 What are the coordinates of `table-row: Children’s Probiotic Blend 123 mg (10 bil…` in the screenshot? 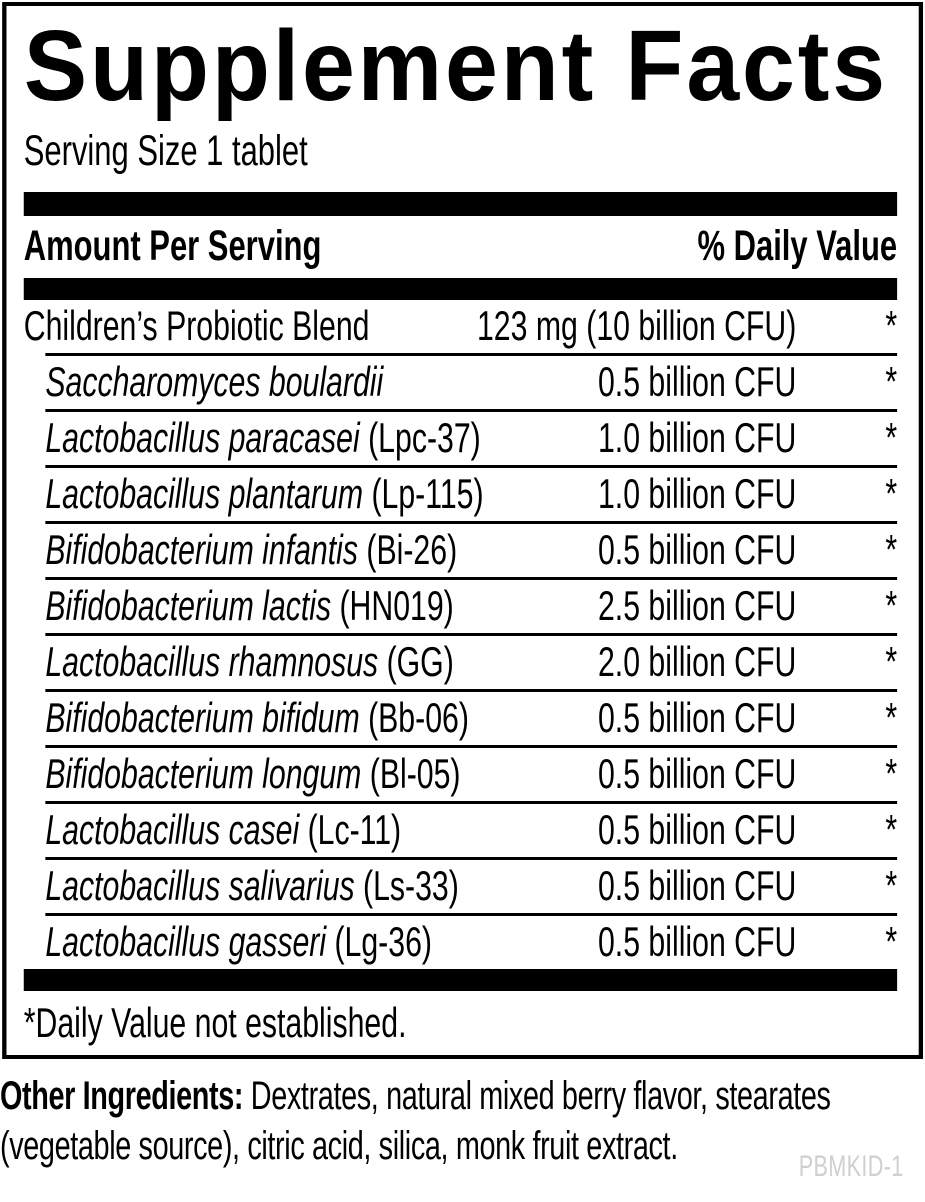 It's located at (460, 326).